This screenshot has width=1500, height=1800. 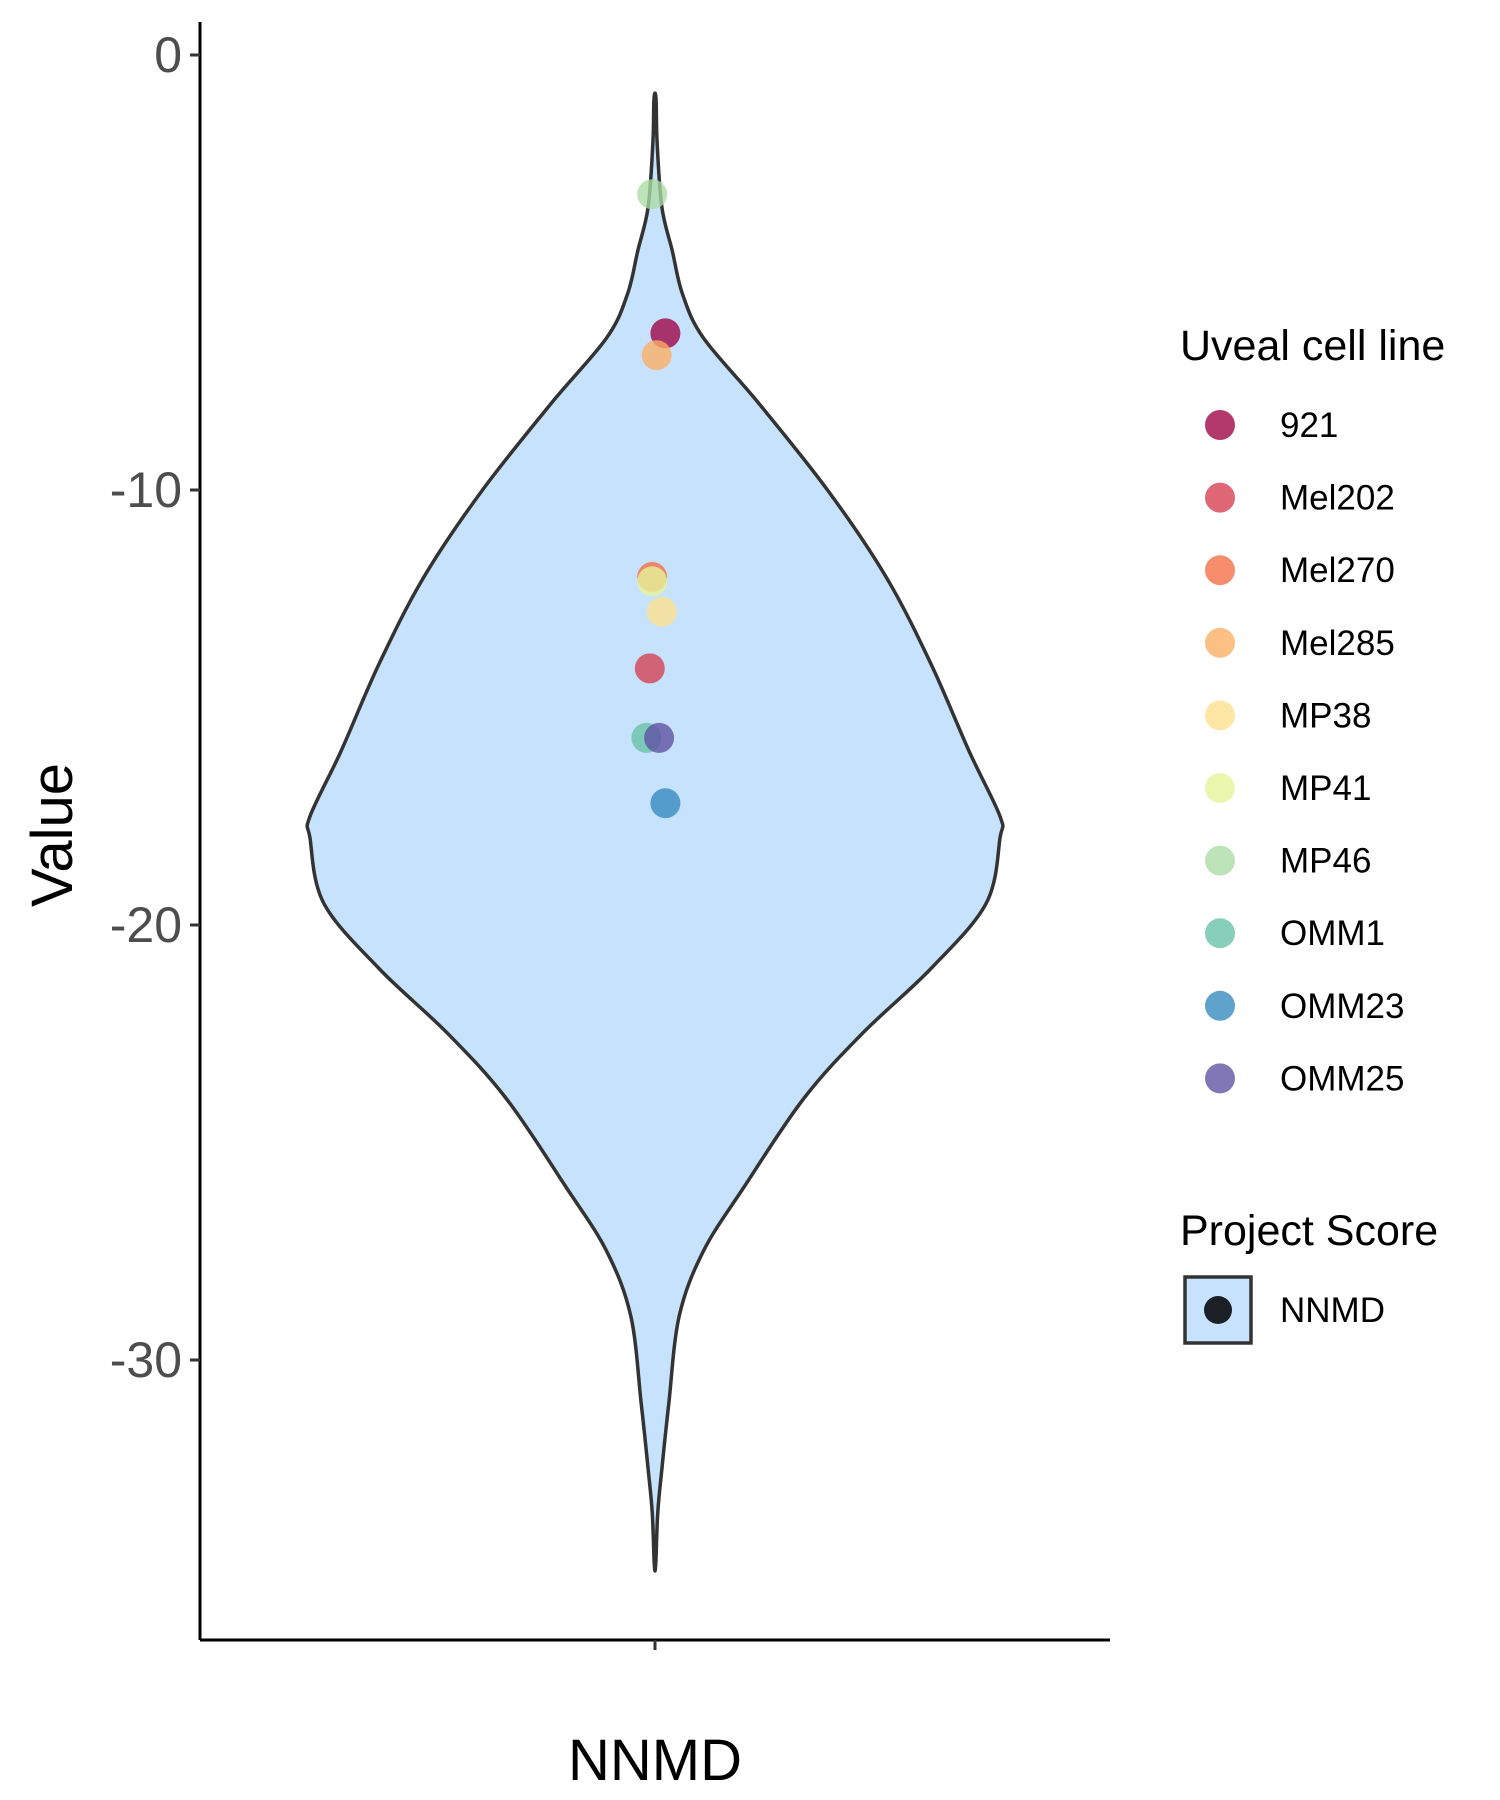 What do you see at coordinates (1325, 715) in the screenshot?
I see `legend-label-mp38: MP38` at bounding box center [1325, 715].